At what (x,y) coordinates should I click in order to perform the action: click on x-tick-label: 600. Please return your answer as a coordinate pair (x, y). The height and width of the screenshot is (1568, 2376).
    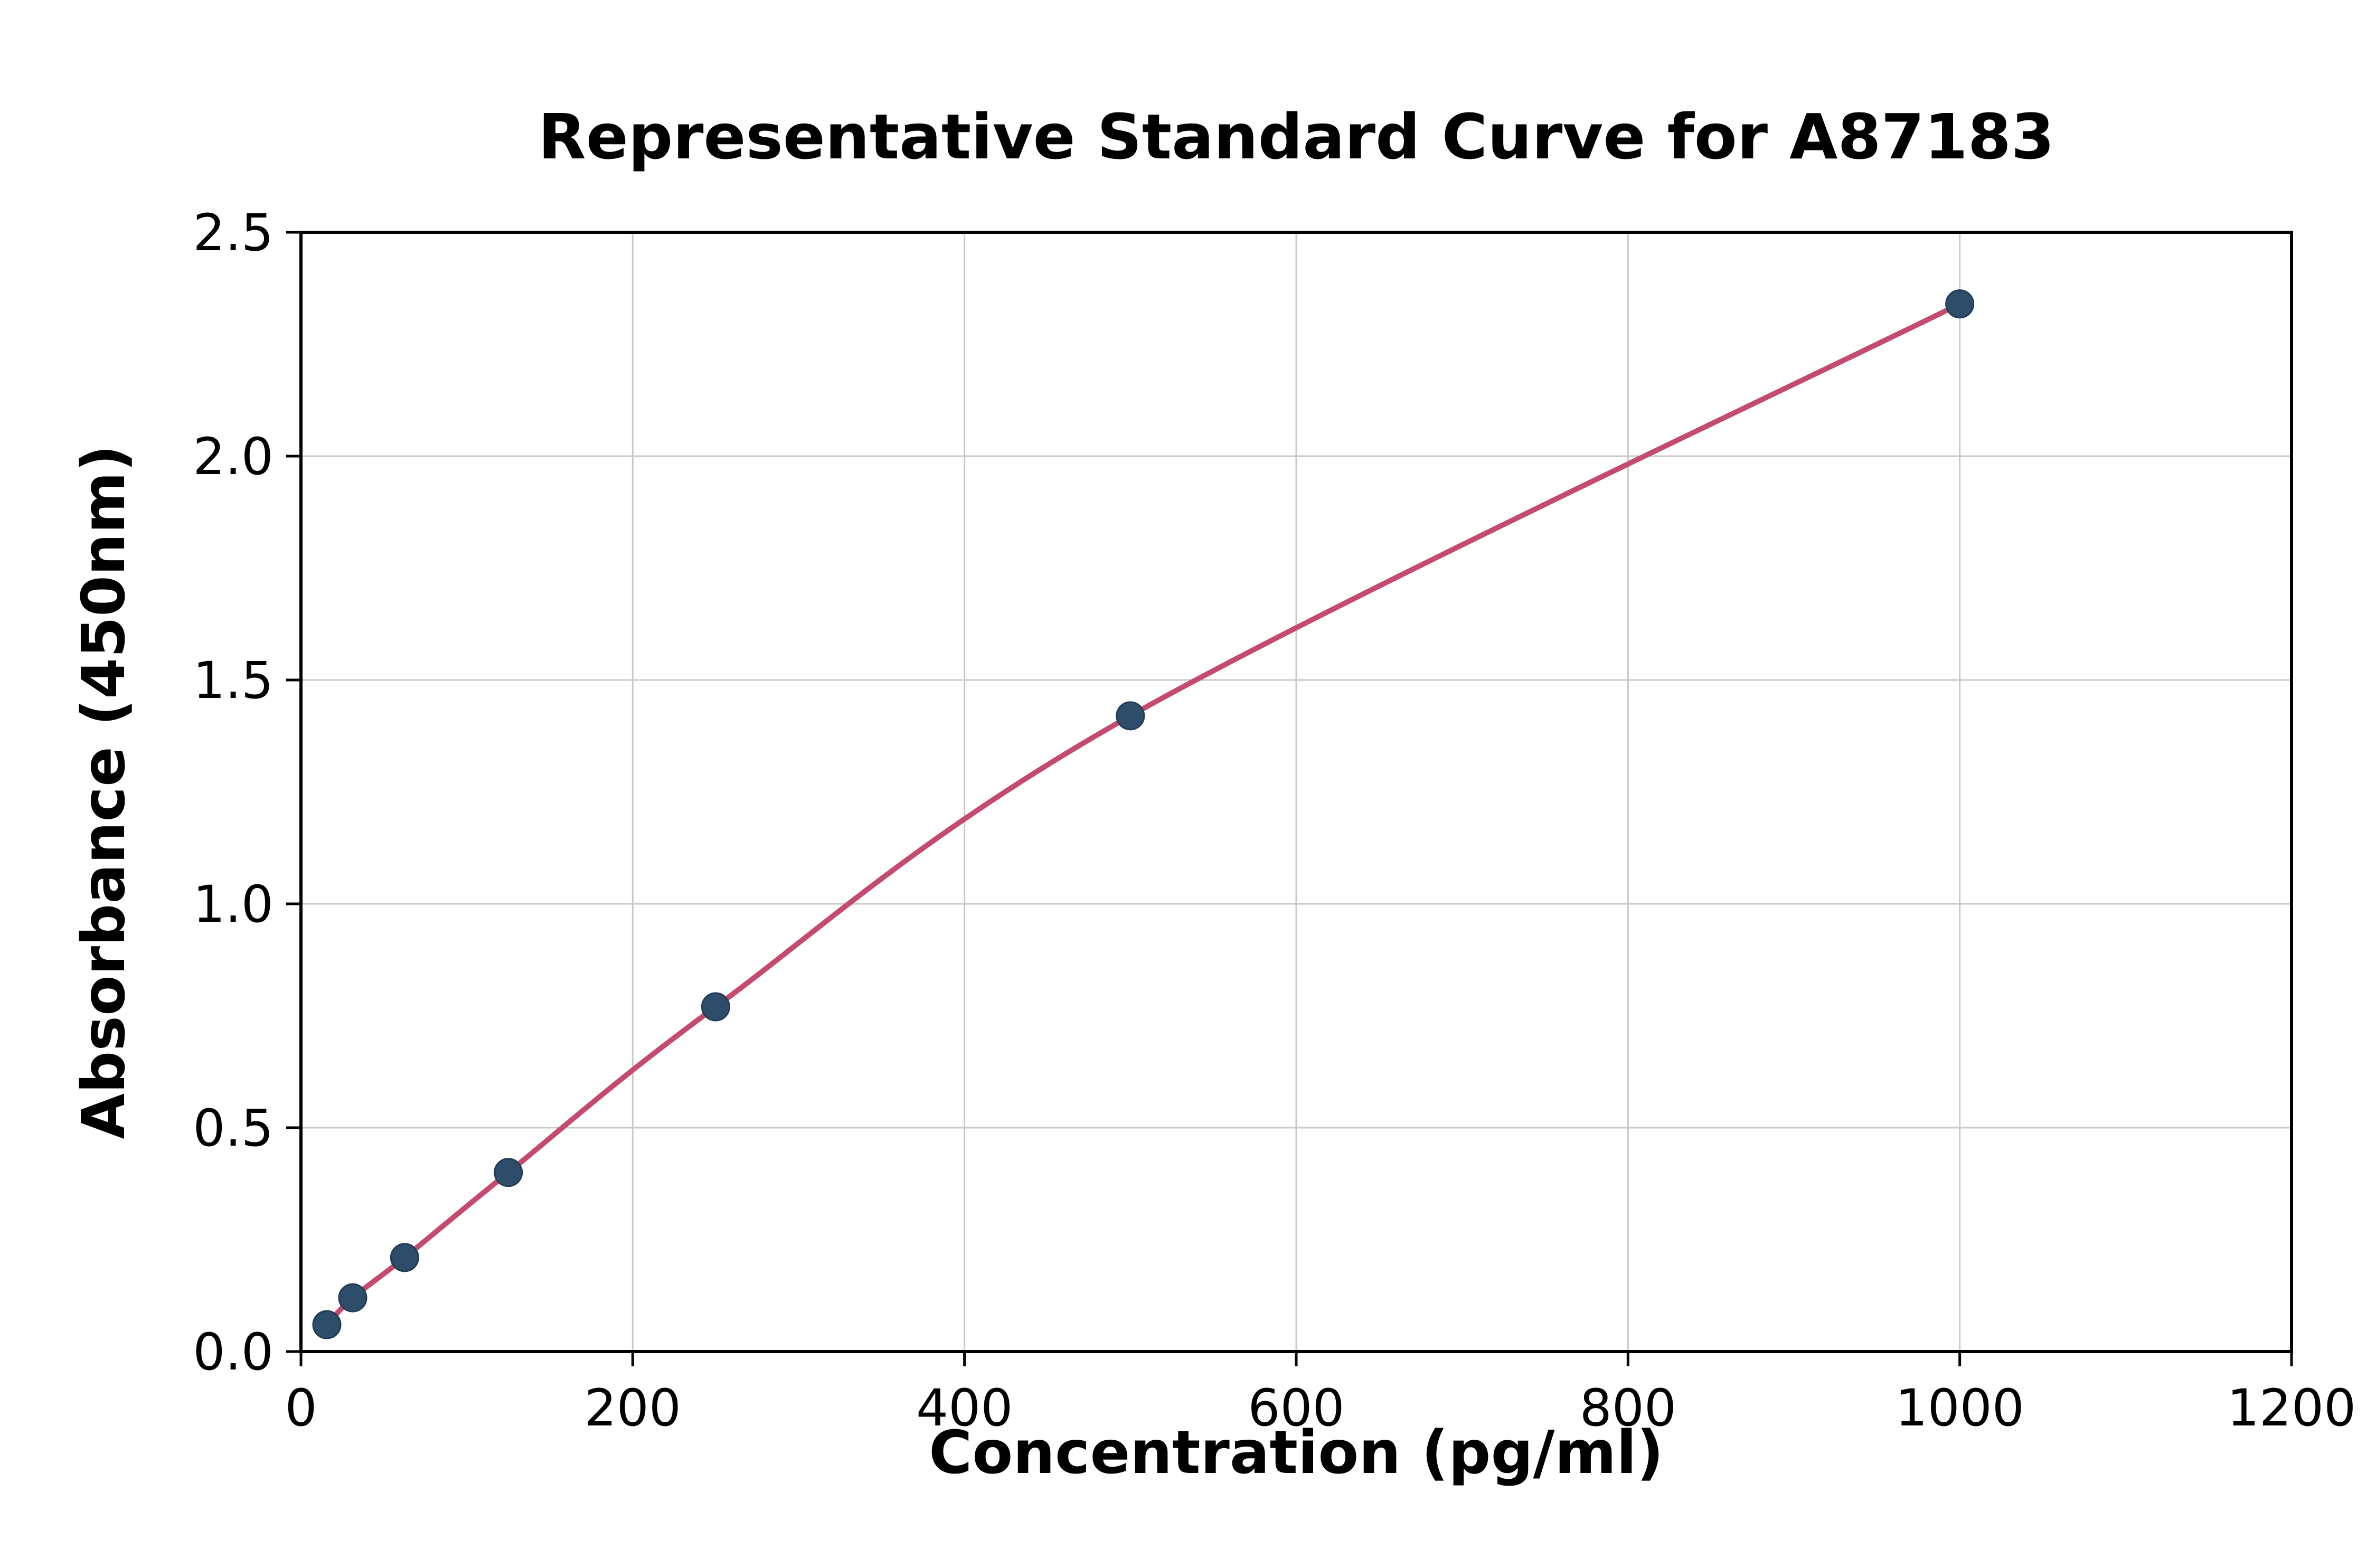
    Looking at the image, I should click on (1296, 1408).